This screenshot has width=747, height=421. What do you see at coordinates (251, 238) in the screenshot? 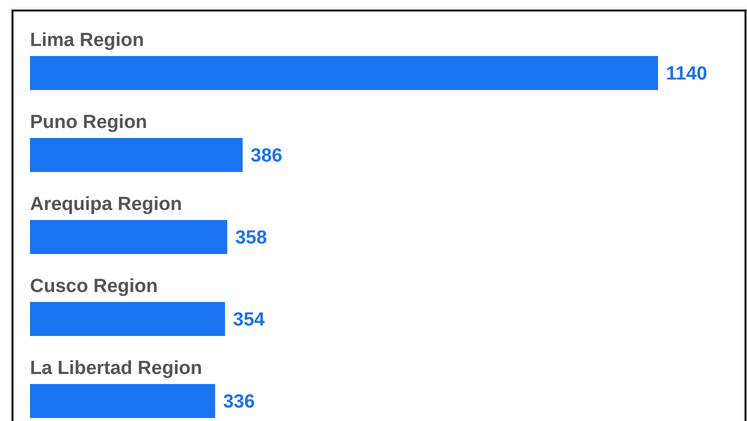
I see `data-label: 358` at bounding box center [251, 238].